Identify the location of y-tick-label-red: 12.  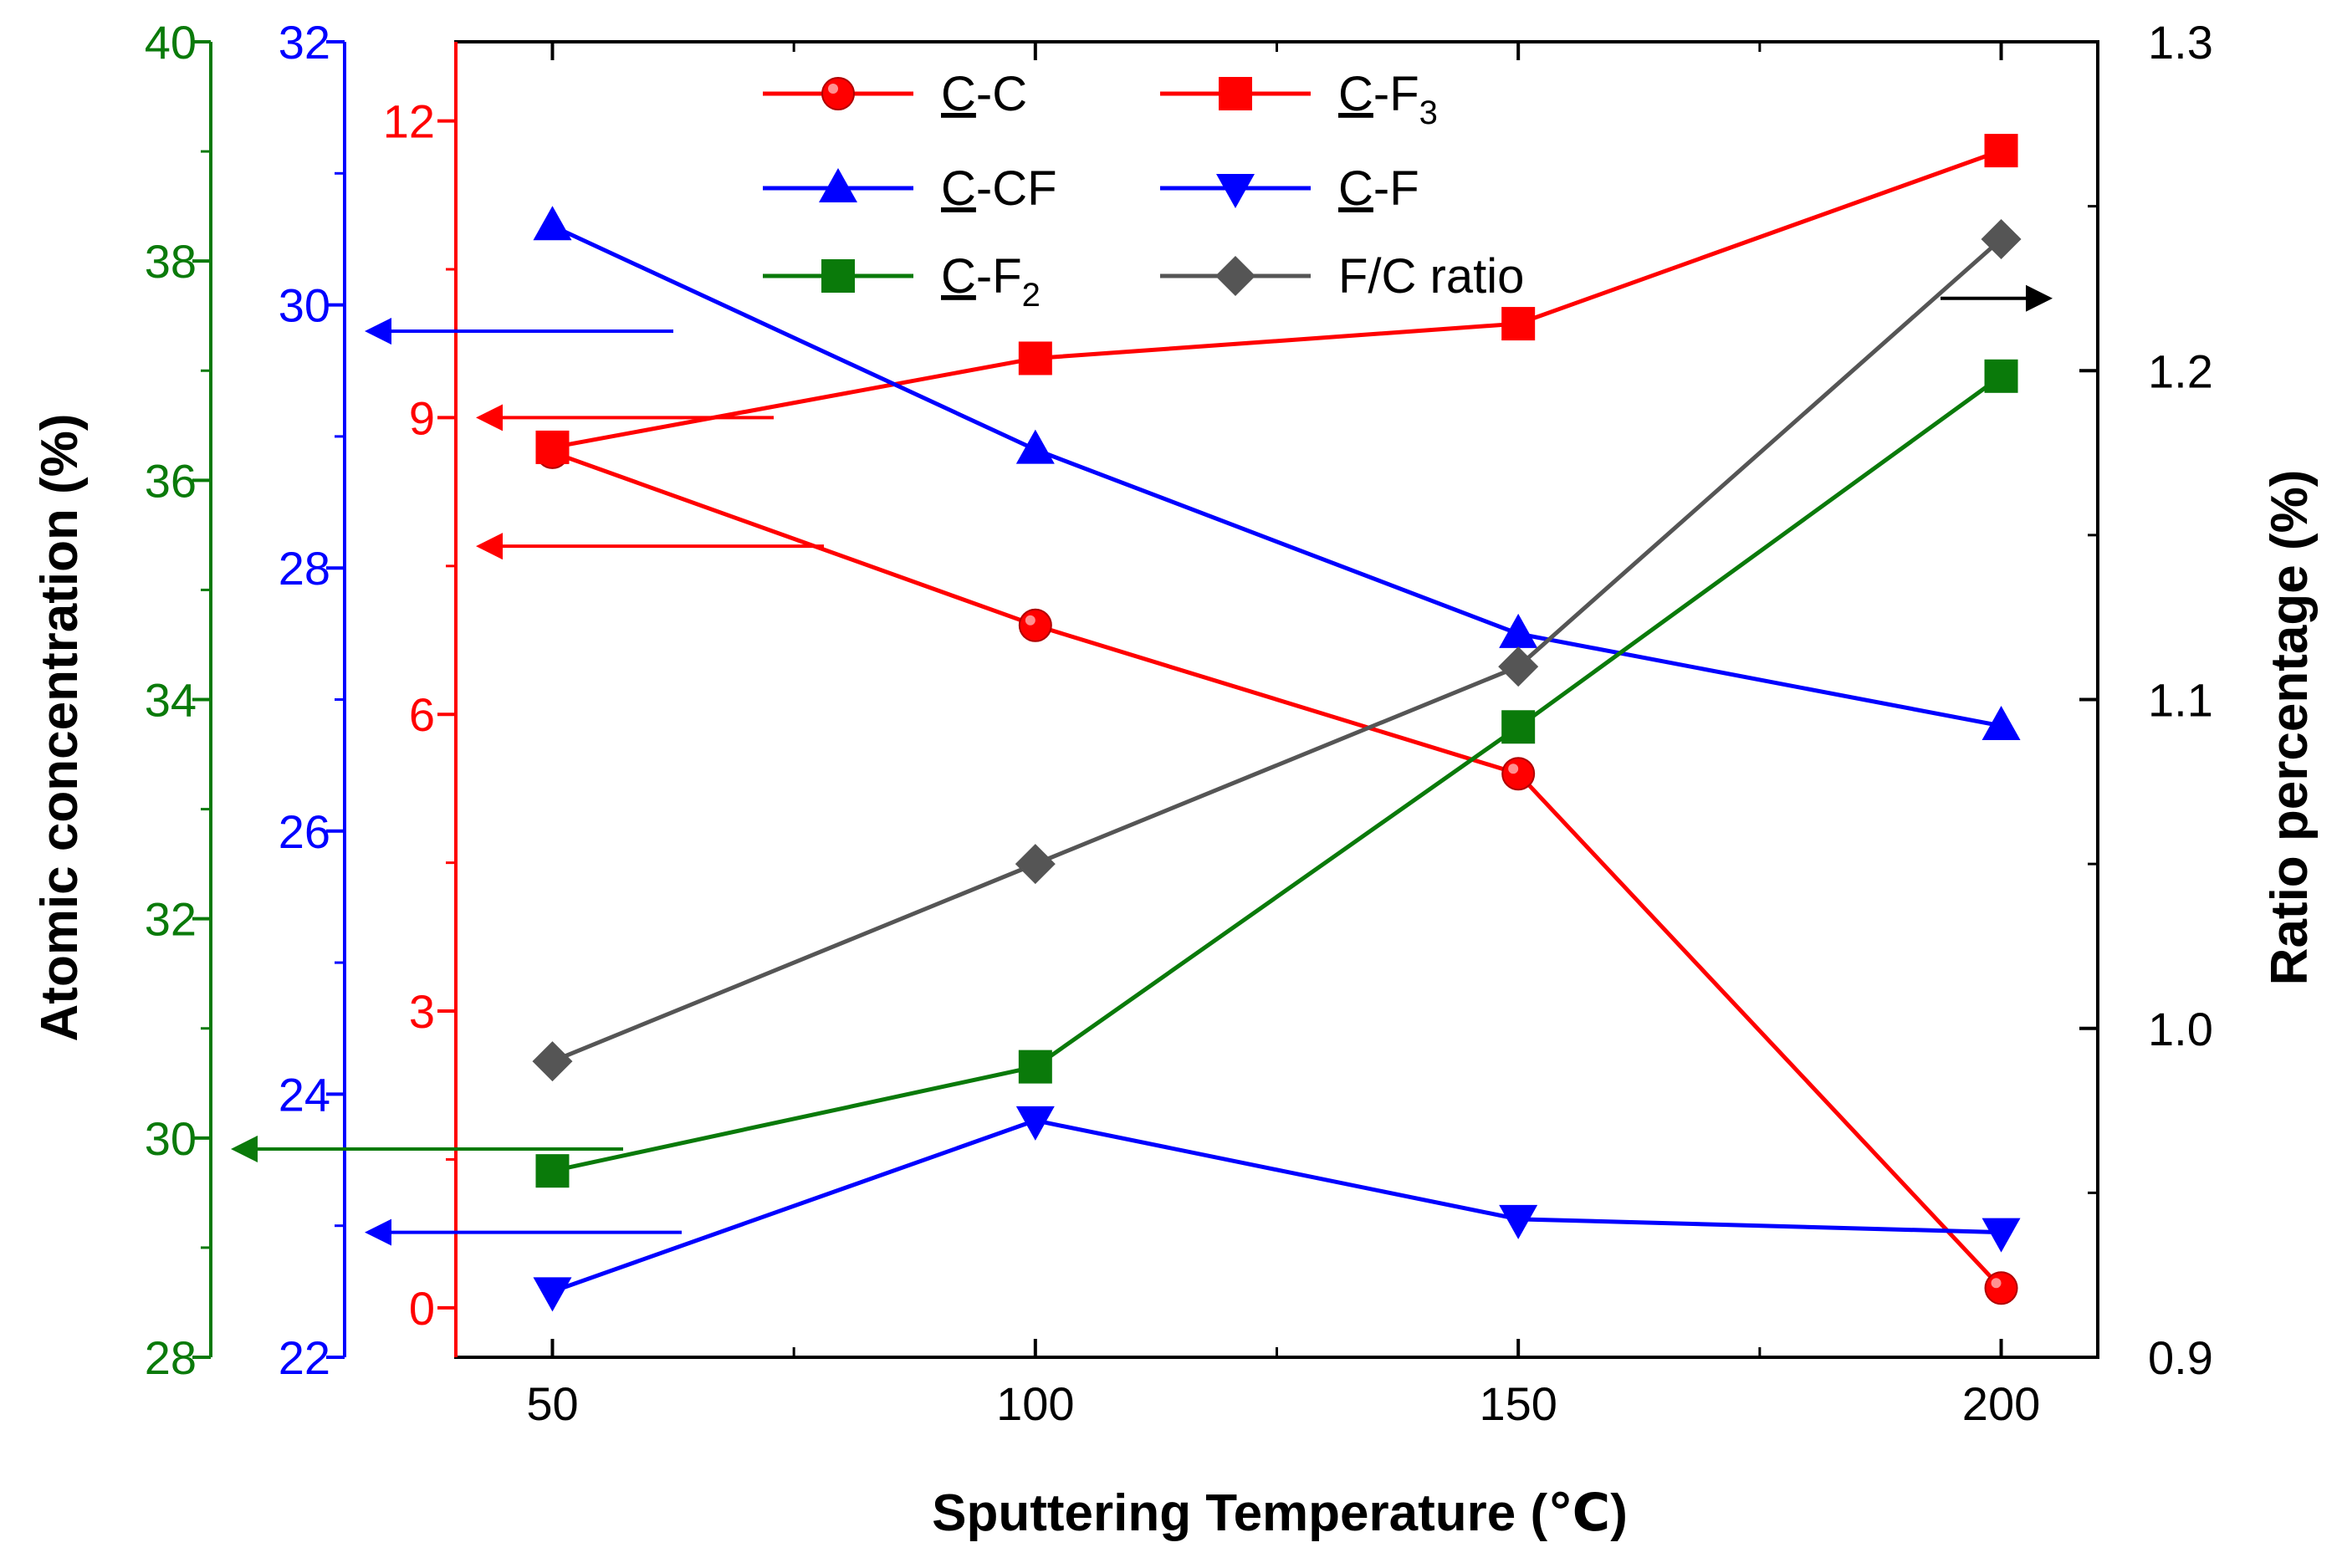
(409, 121).